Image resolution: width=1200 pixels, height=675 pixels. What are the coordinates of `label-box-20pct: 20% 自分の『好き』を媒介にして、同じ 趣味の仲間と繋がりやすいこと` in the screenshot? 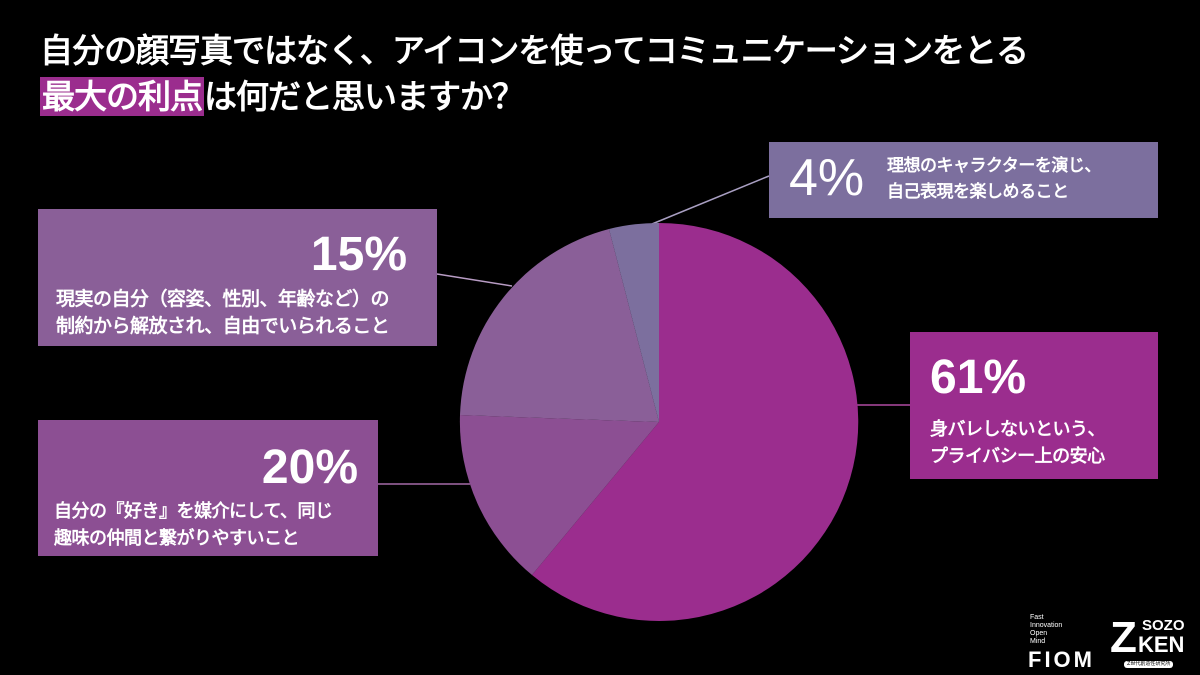 It's located at (208, 488).